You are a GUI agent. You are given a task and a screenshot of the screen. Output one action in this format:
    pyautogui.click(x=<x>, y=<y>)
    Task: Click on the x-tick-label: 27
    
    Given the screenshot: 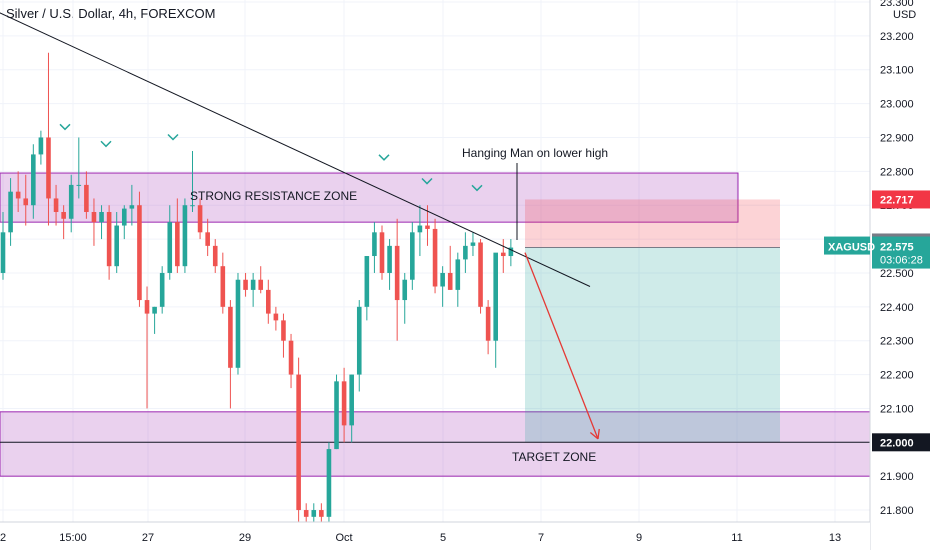 What is the action you would take?
    pyautogui.click(x=148, y=538)
    